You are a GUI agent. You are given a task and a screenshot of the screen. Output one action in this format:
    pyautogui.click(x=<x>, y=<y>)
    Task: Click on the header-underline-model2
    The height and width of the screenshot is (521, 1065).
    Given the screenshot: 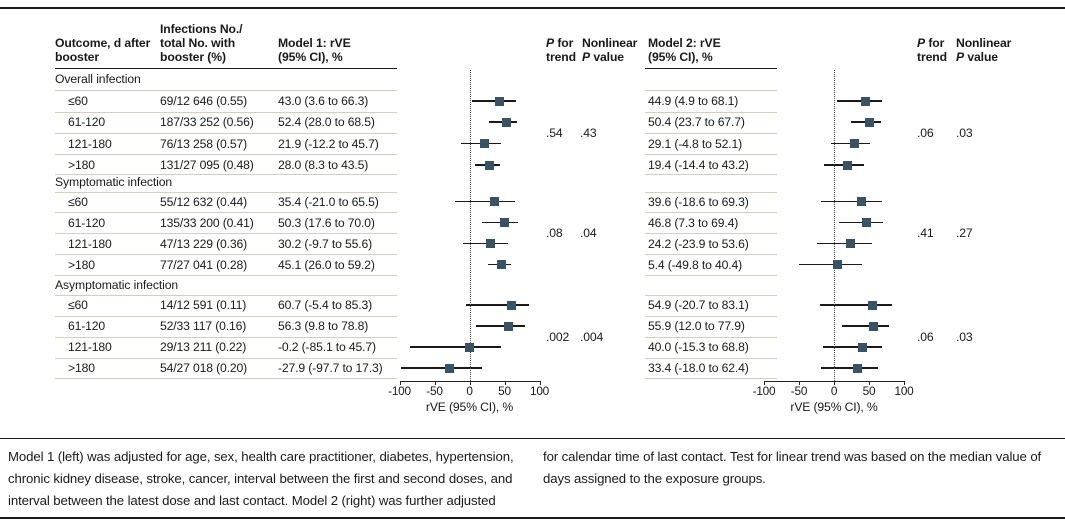 What is the action you would take?
    pyautogui.click(x=711, y=69)
    